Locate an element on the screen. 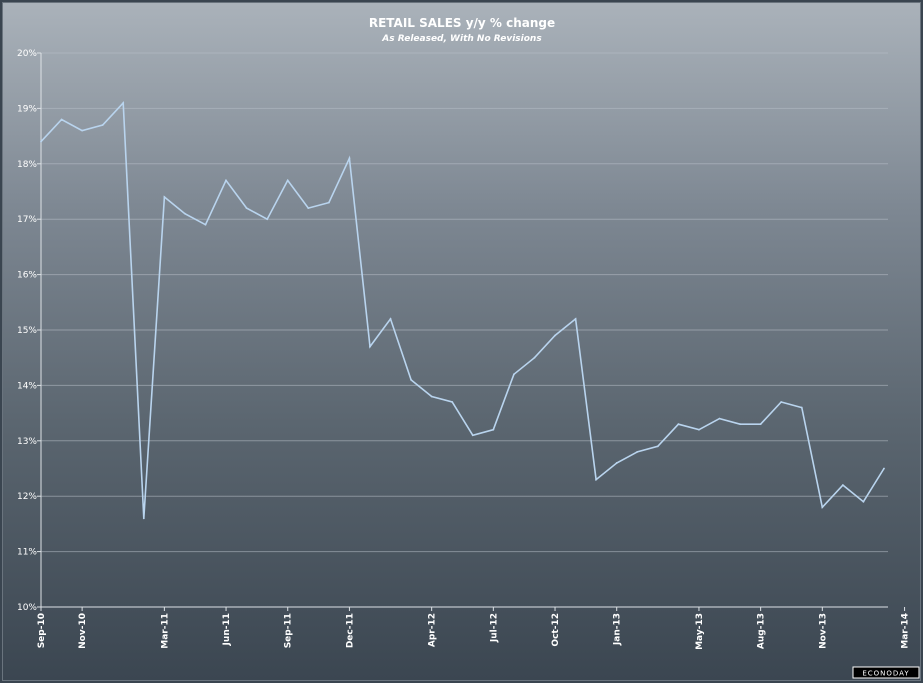  x-tick-label: Jan-13 is located at coordinates (618, 629).